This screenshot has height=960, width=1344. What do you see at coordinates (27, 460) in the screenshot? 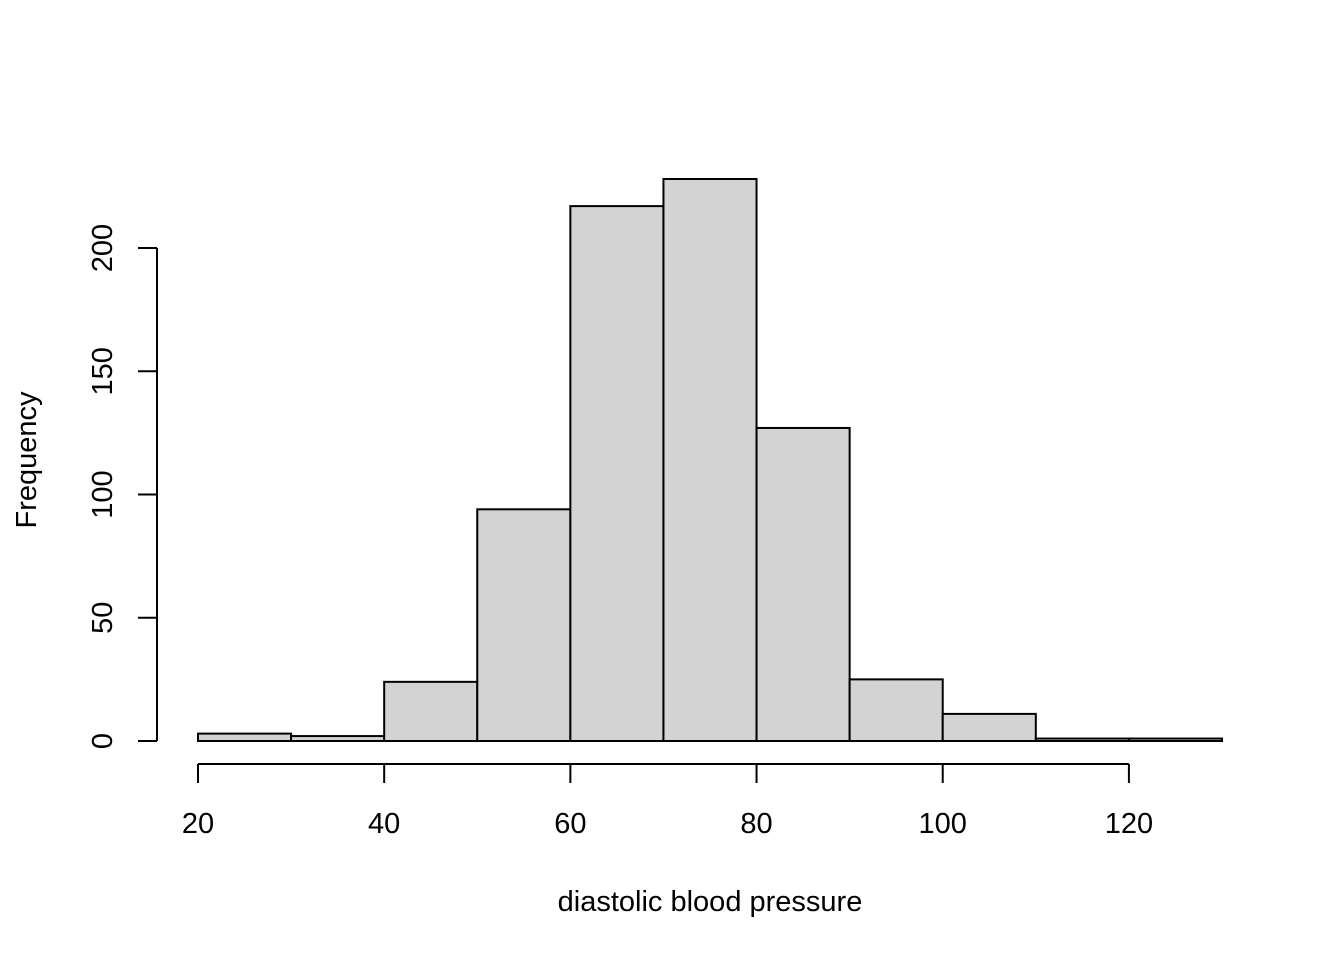
I see `y-axis-title: Frequency` at bounding box center [27, 460].